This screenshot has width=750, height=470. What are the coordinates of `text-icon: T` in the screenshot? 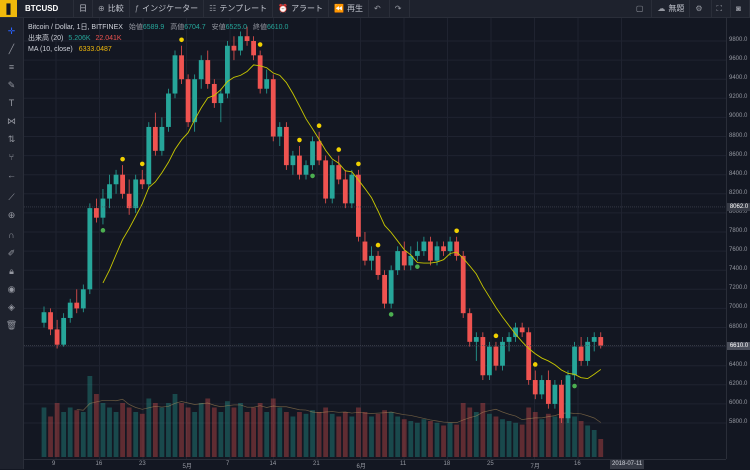 It's located at (11, 103).